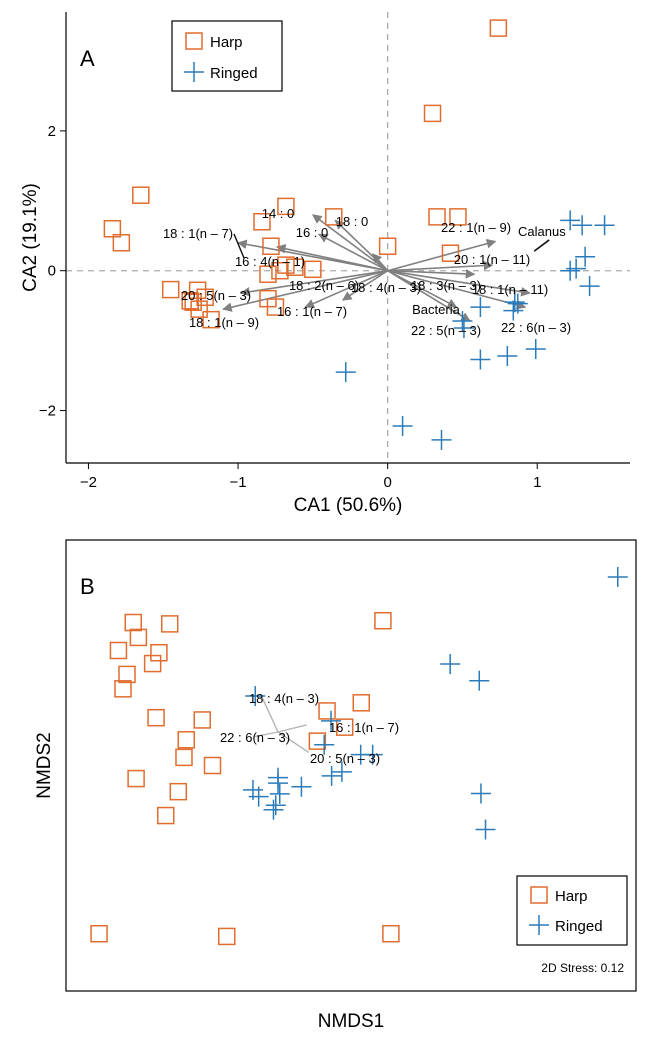 Image resolution: width=646 pixels, height=1039 pixels. What do you see at coordinates (539, 895) in the screenshot?
I see `panel-b-legend-harp-symbol` at bounding box center [539, 895].